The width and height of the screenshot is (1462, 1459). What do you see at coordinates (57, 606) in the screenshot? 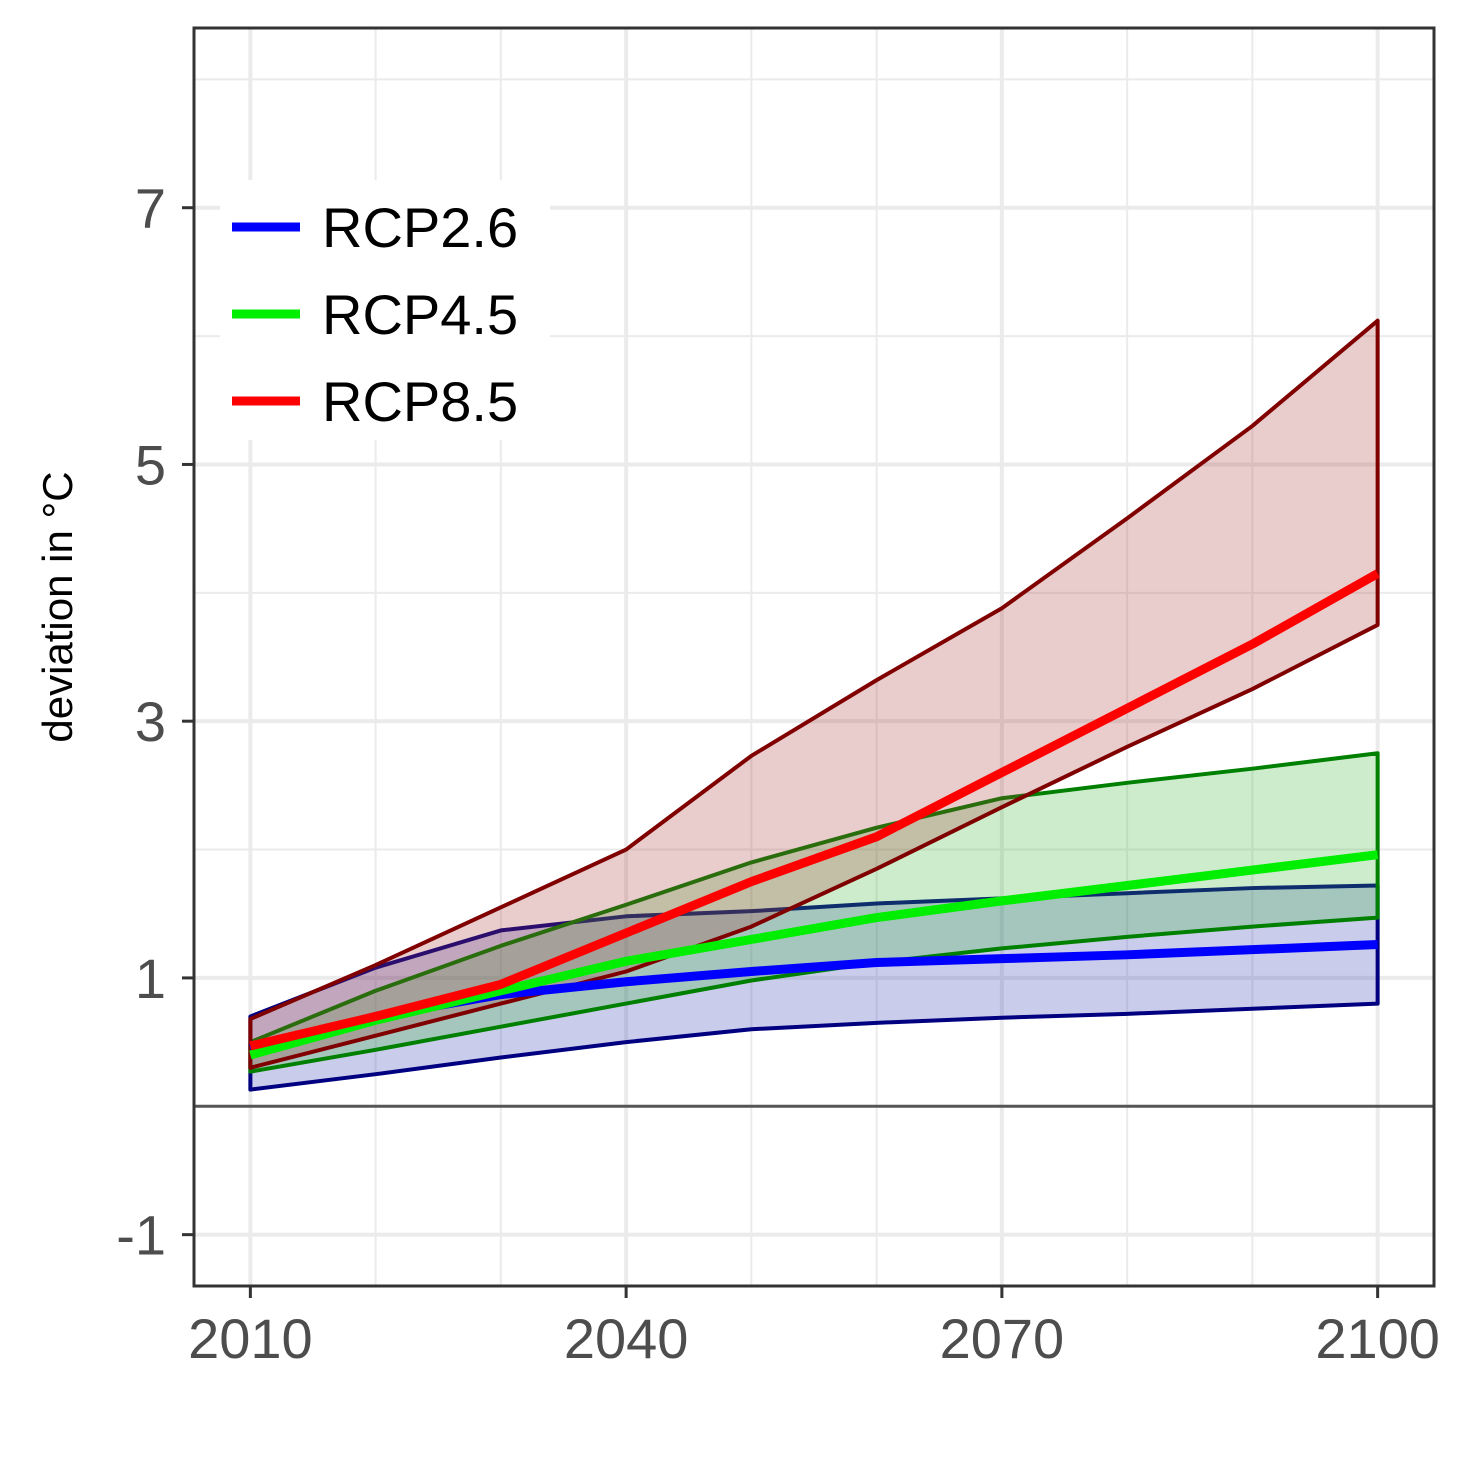
I see `y-axis-title: deviation in °C` at bounding box center [57, 606].